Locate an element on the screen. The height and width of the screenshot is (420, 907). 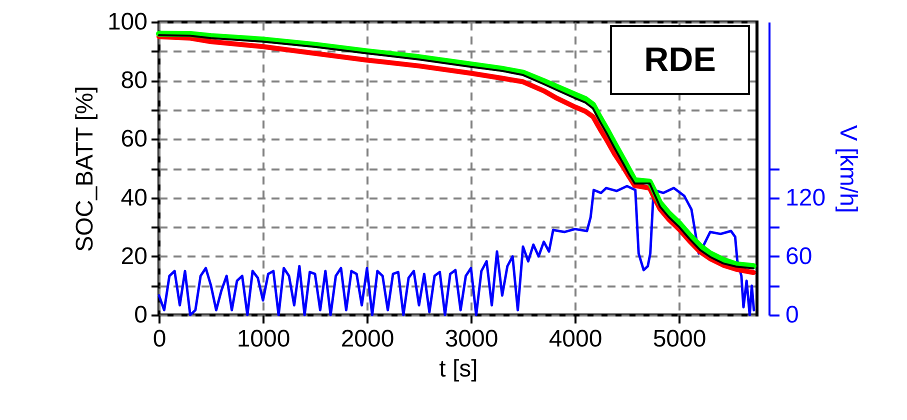
y-tick-label: 0 is located at coordinates (141, 315).